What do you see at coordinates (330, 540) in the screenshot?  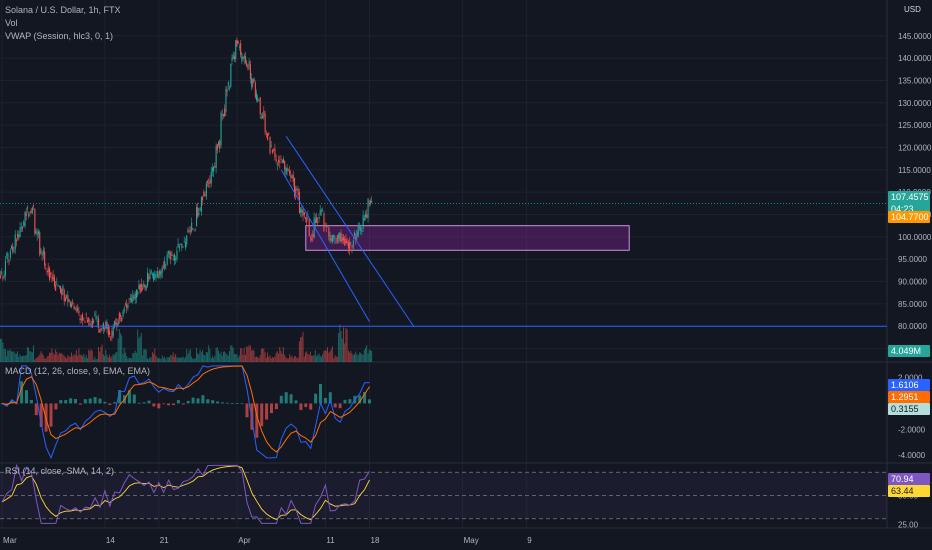 I see `date-tick-label: 11` at bounding box center [330, 540].